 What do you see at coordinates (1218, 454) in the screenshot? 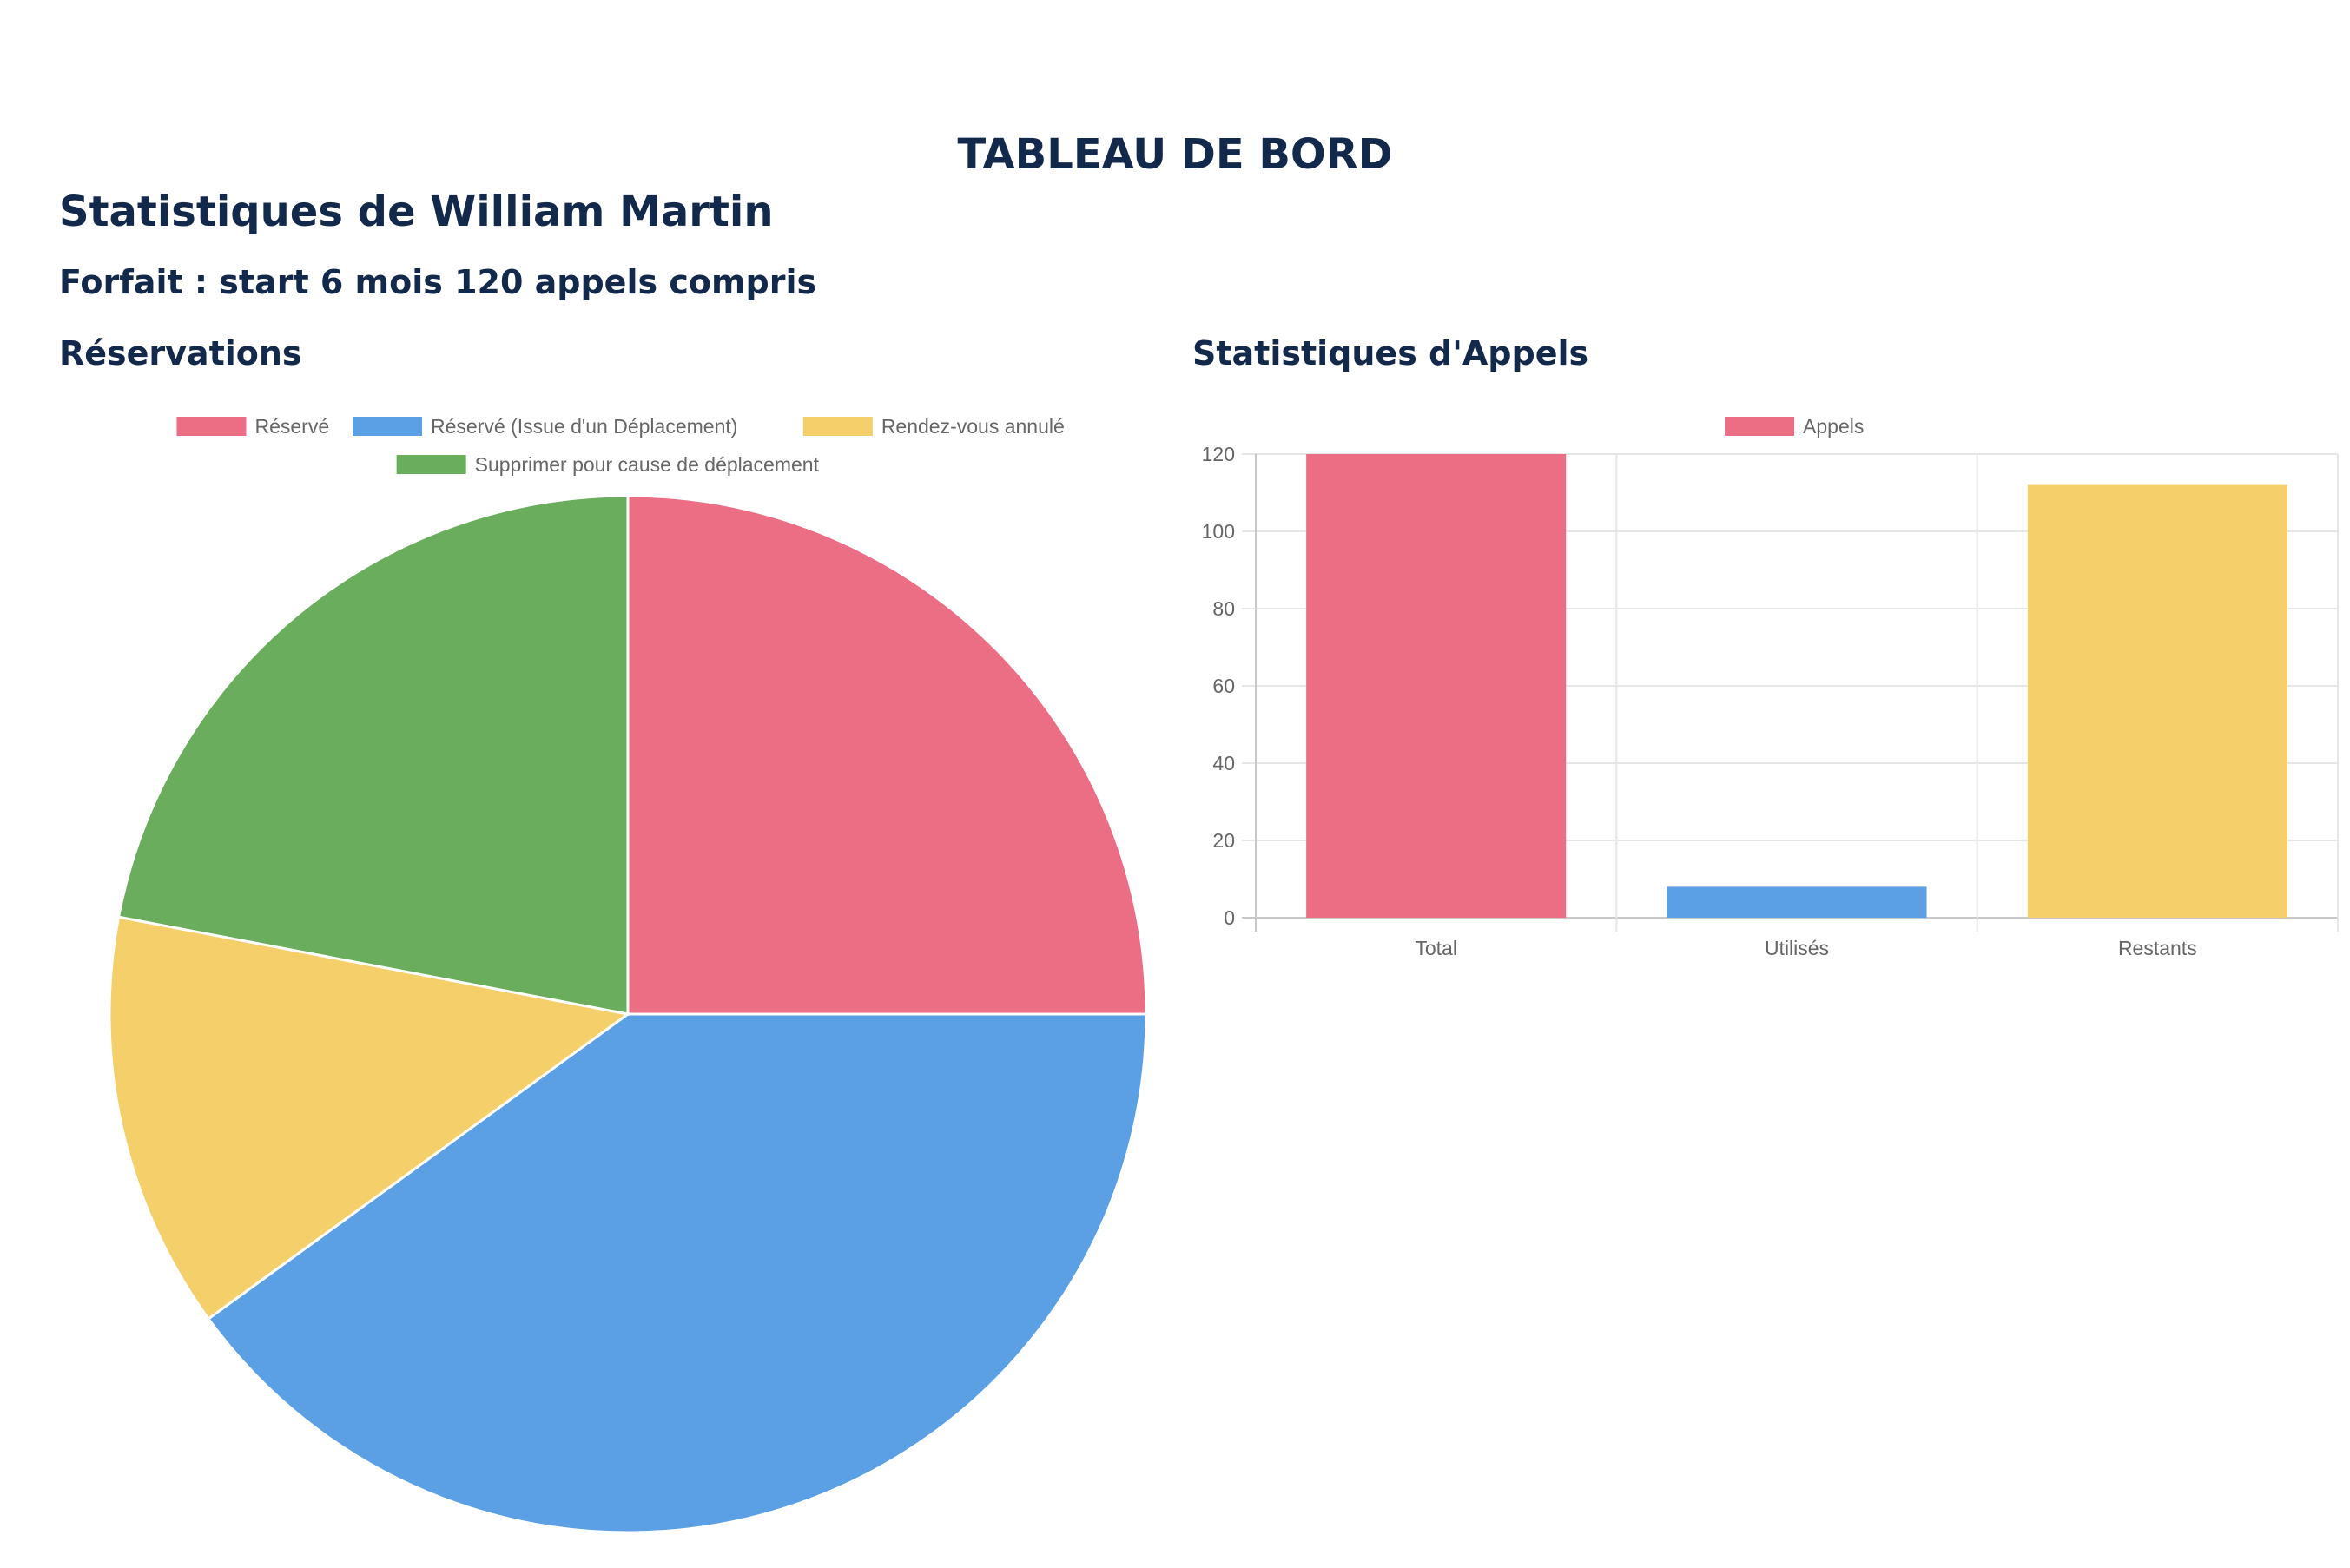
I see `y-tick-label: 120` at bounding box center [1218, 454].